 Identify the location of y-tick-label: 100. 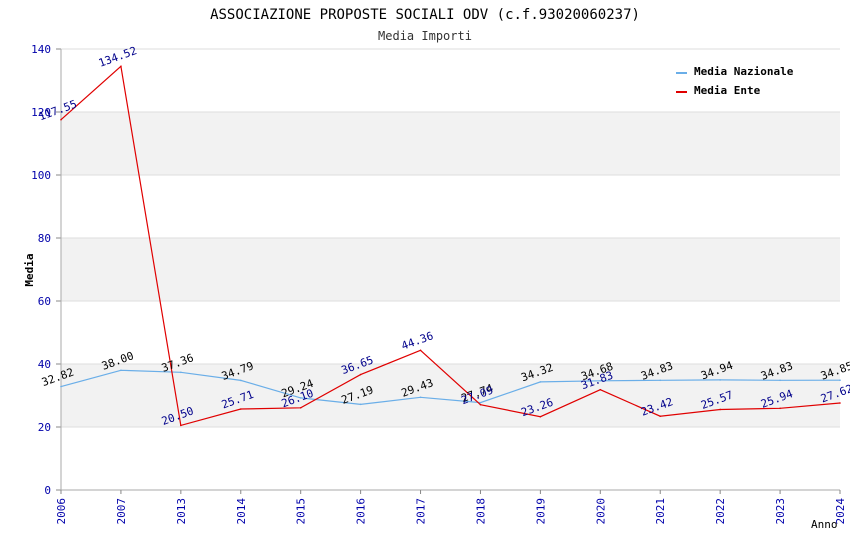
(41, 175).